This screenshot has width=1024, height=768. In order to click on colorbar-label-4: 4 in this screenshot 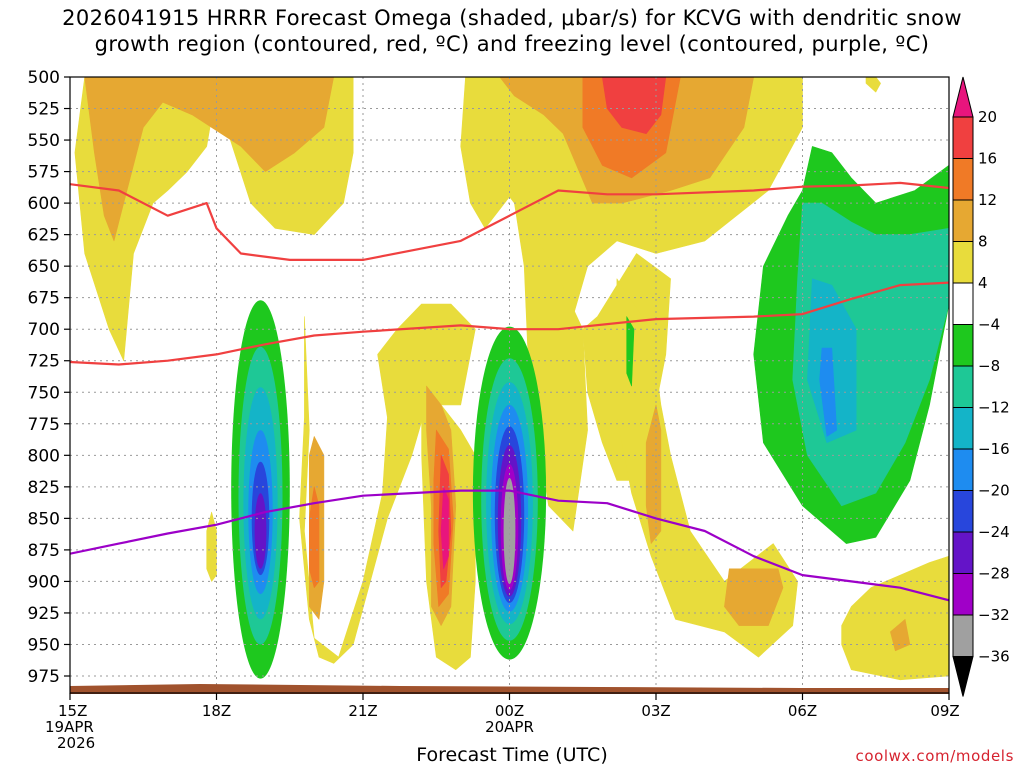, I will do `click(983, 283)`.